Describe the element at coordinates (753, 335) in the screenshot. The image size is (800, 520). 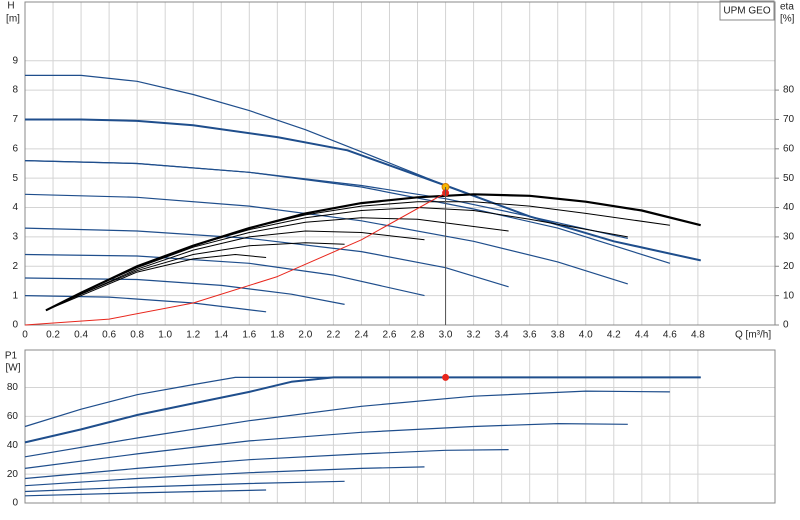
I see `x-label: Q [m³/h]` at that location.